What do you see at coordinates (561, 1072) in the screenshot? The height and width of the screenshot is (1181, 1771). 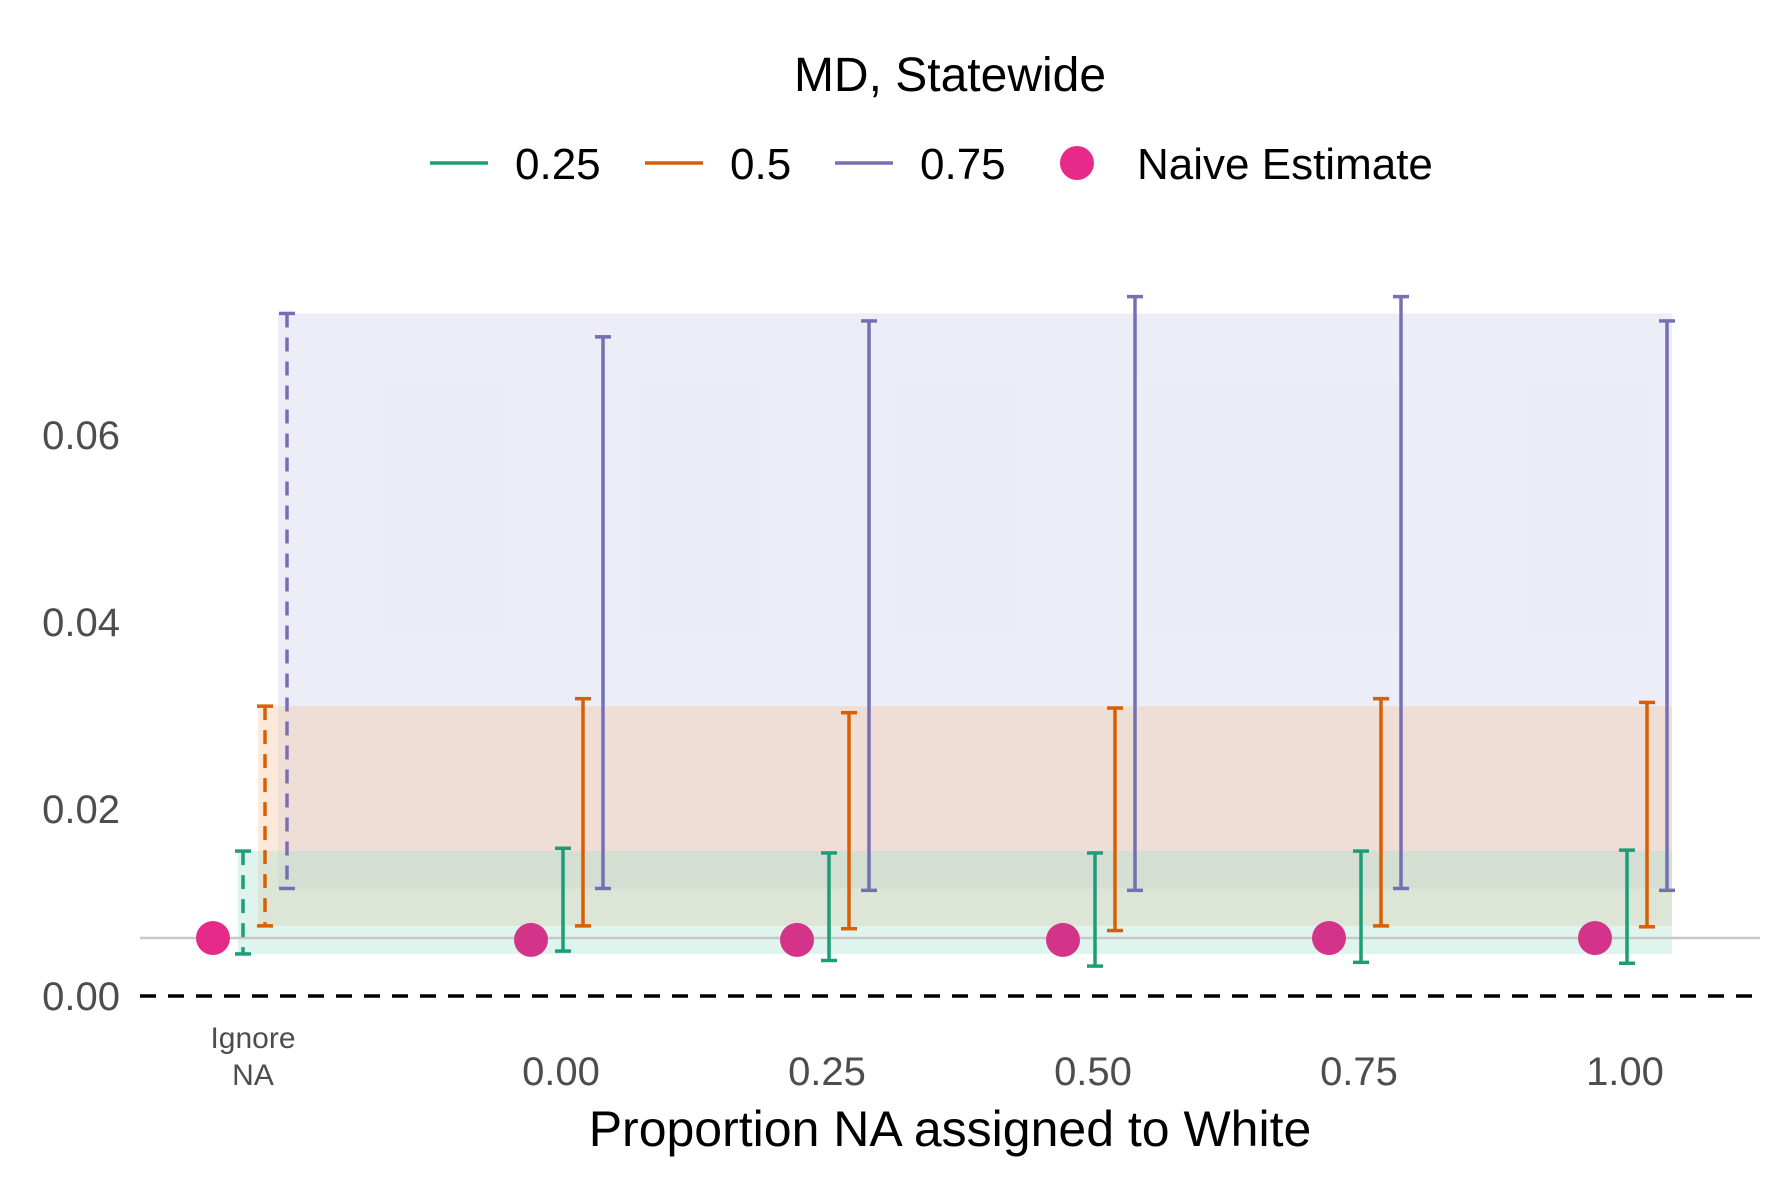 I see `x-tick-label: 0.00` at bounding box center [561, 1072].